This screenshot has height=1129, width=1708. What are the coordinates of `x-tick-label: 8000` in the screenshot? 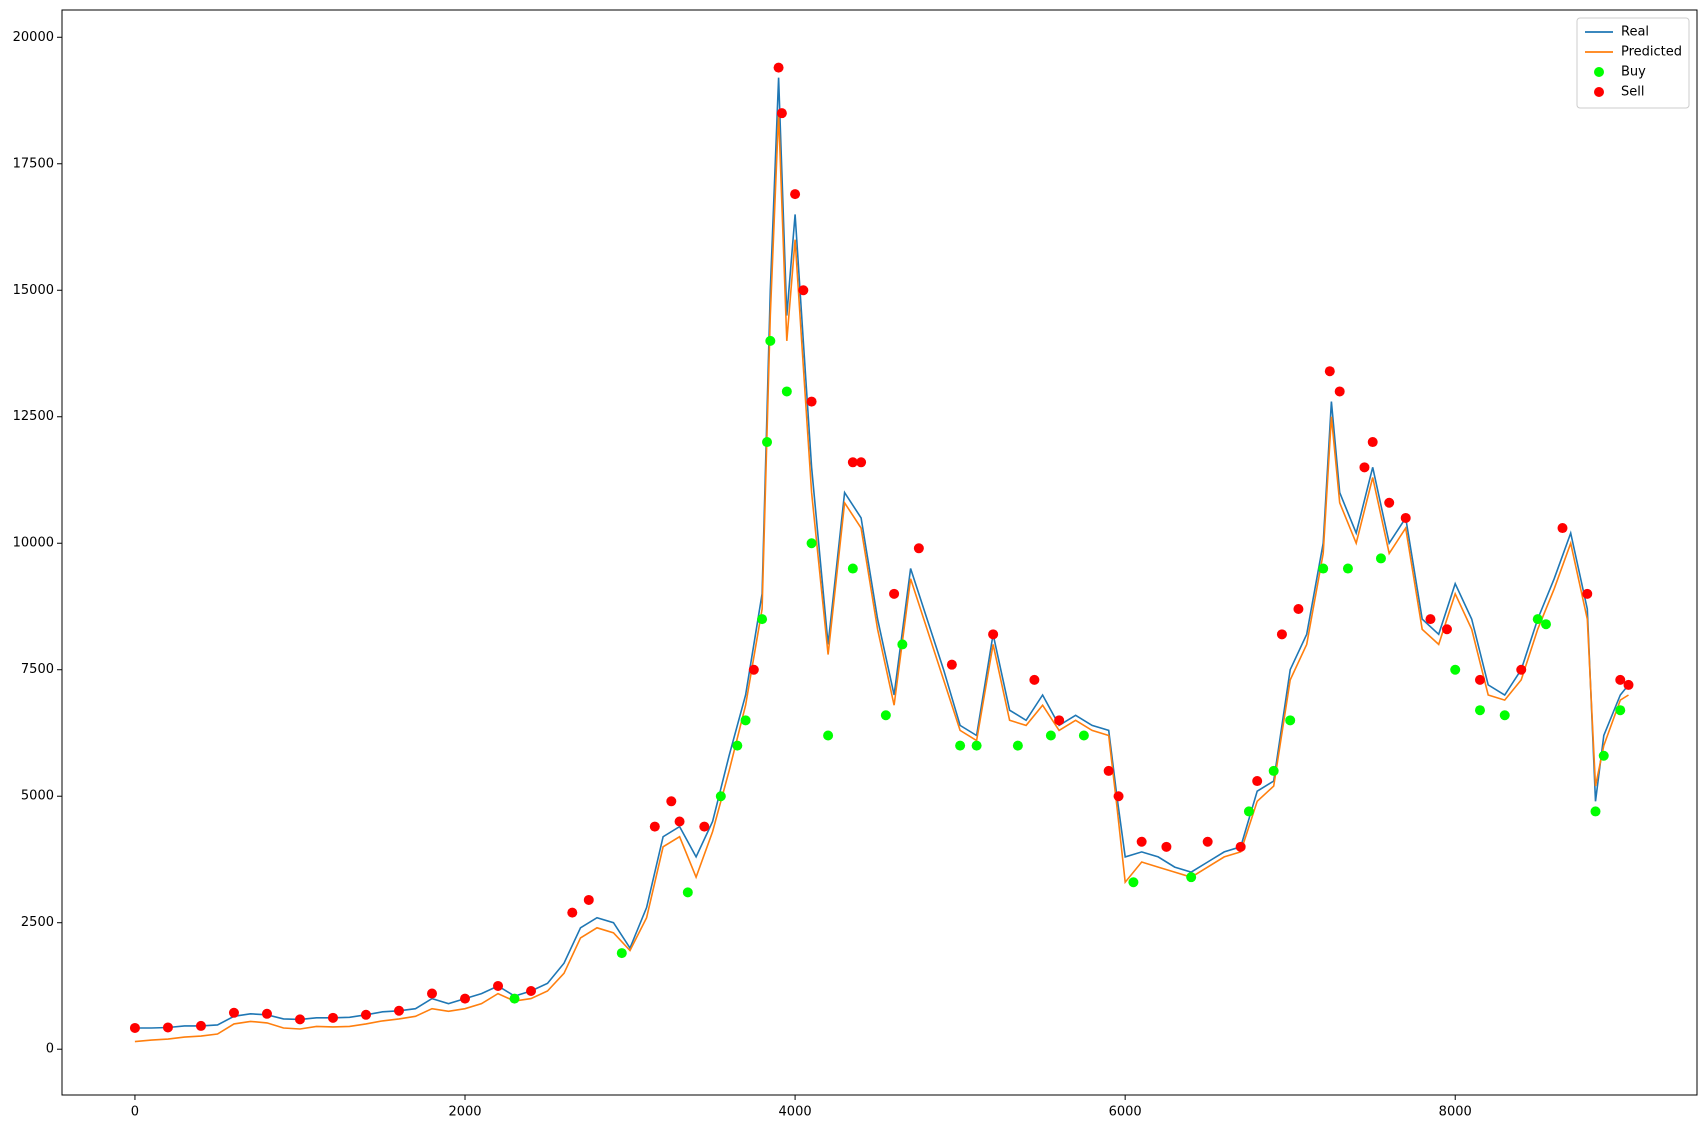 It's located at (1455, 1112).